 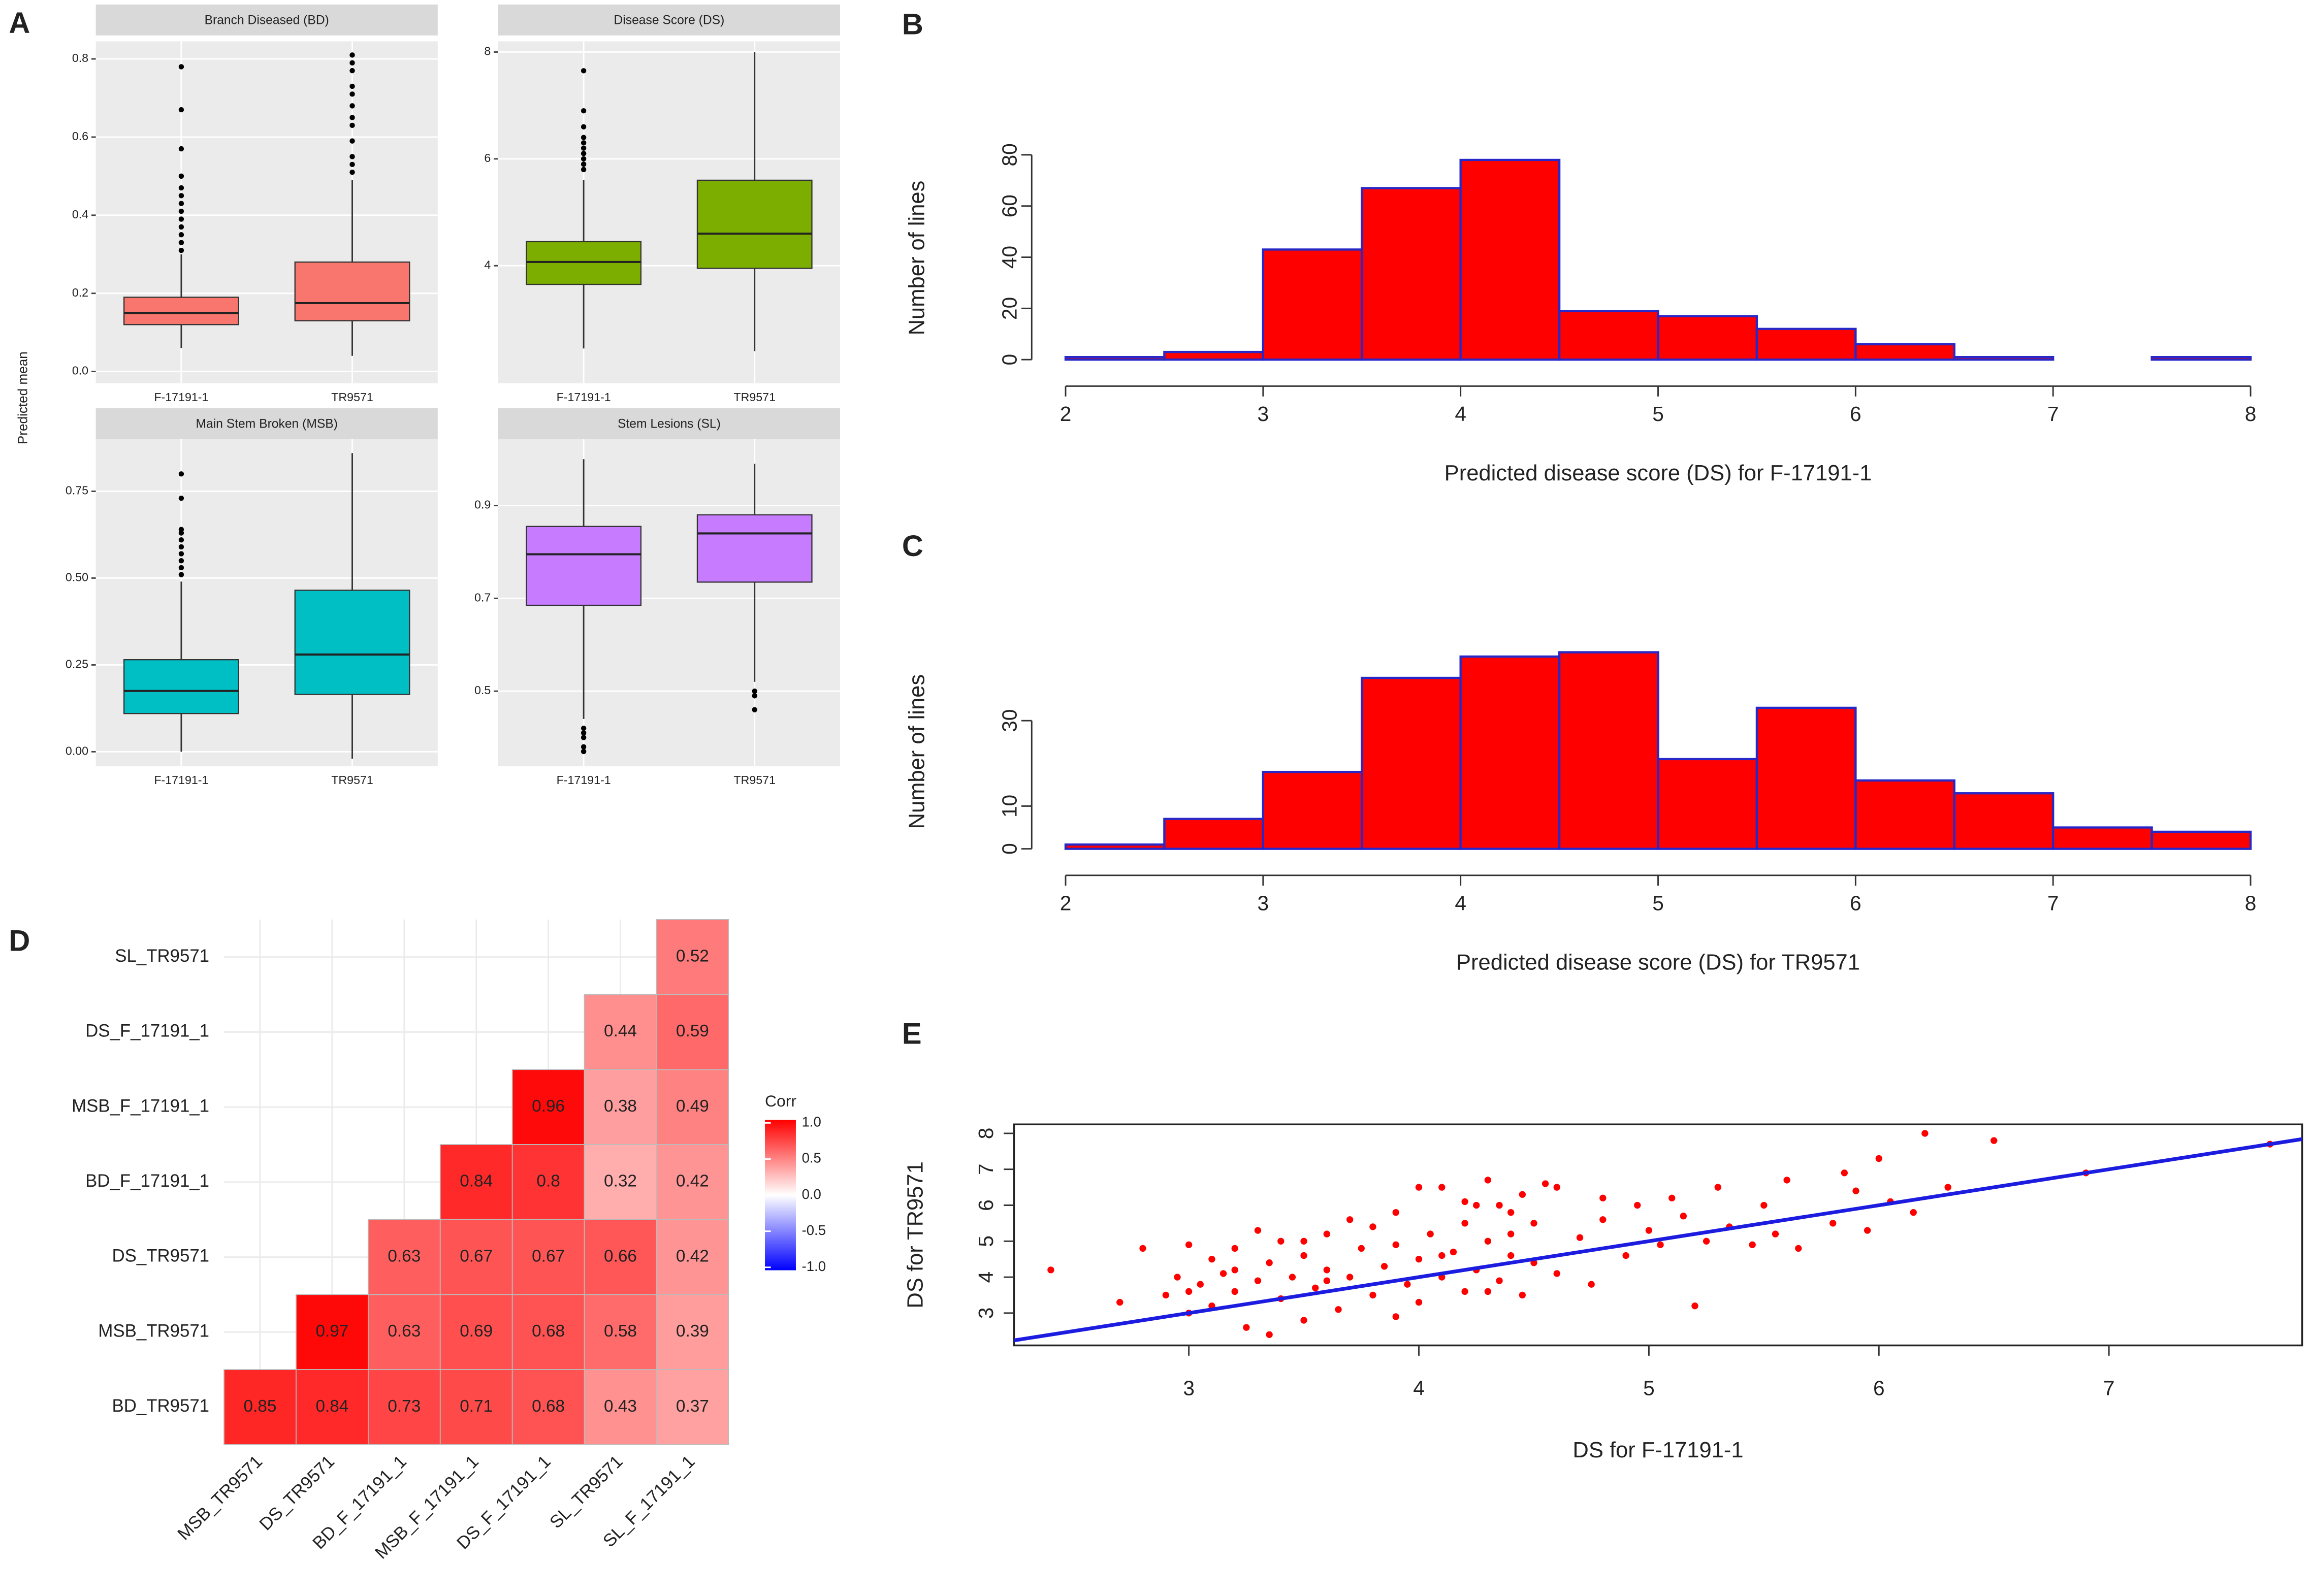 I want to click on y-tick-label: 0.9, so click(x=482, y=504).